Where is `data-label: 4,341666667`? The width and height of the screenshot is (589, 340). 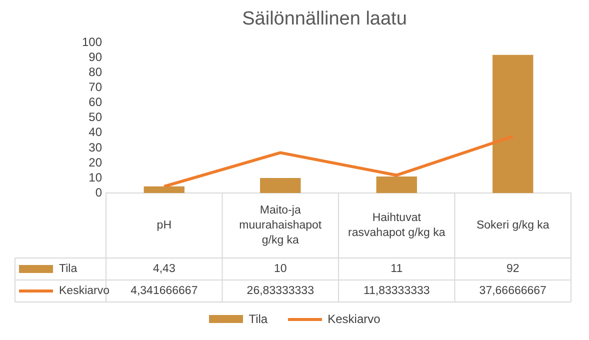
data-label: 4,341666667 is located at coordinates (164, 291).